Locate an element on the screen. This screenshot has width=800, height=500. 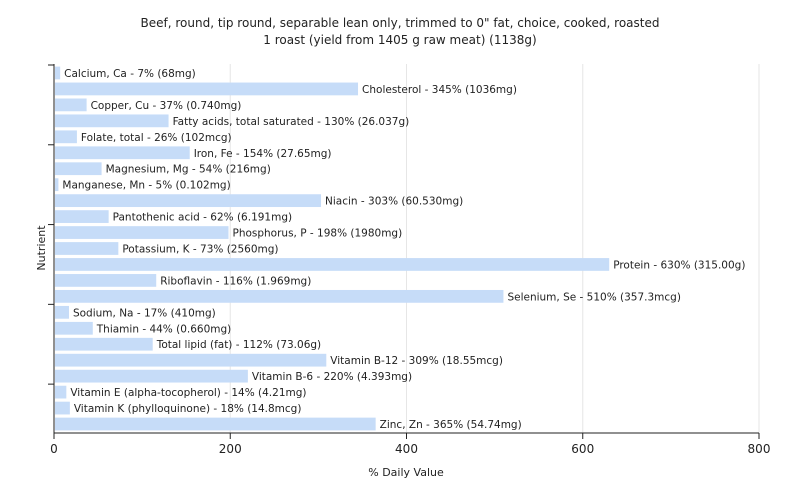
bar-label: Potassium, K - 73% (2560mg) is located at coordinates (200, 250).